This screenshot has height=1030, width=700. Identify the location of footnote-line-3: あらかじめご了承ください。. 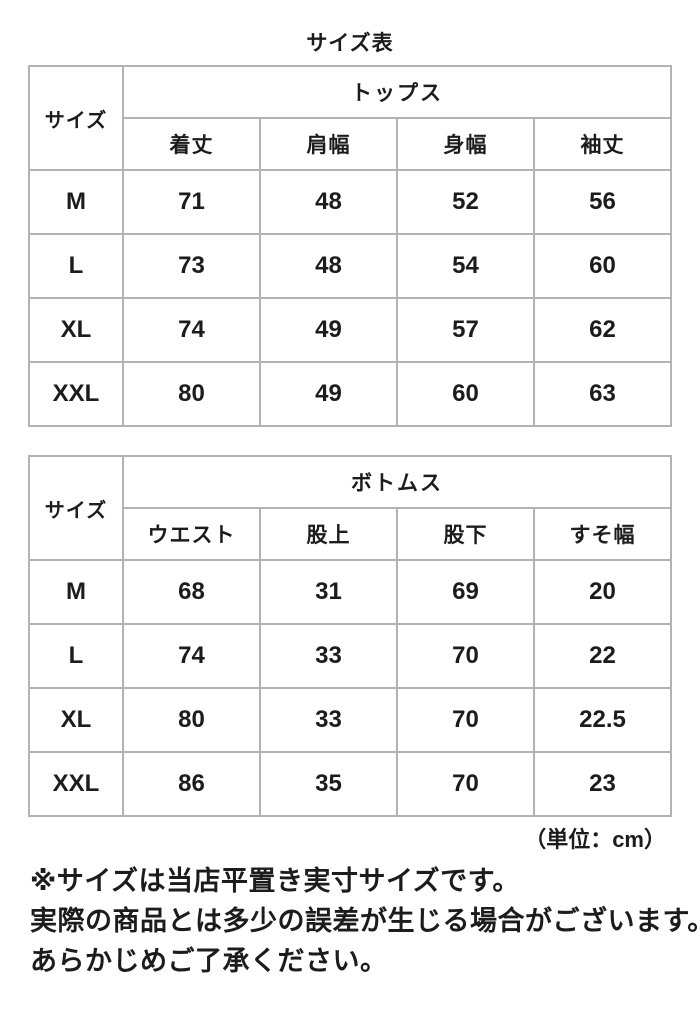
(209, 961).